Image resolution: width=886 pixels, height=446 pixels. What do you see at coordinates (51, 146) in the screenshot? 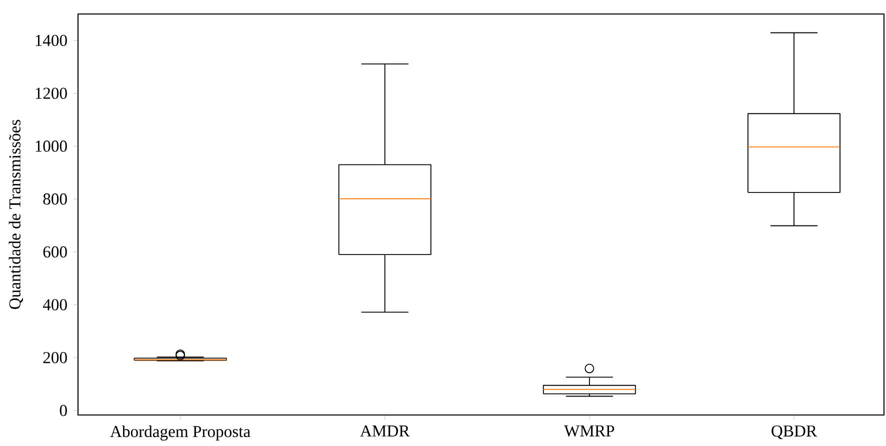
I see `y-tick-label: 1000` at bounding box center [51, 146].